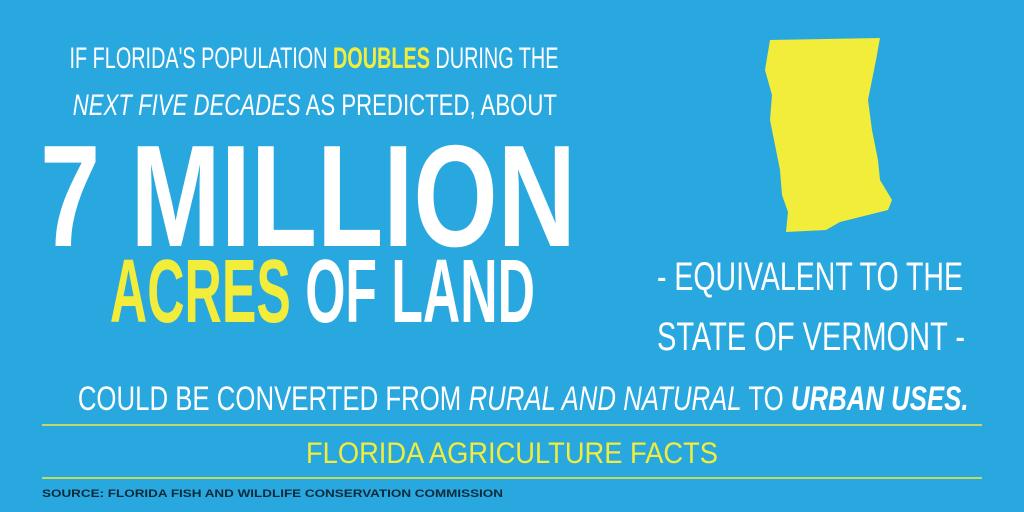  What do you see at coordinates (512, 453) in the screenshot?
I see `brand: FLORIDA AGRICULTURE FACTS` at bounding box center [512, 453].